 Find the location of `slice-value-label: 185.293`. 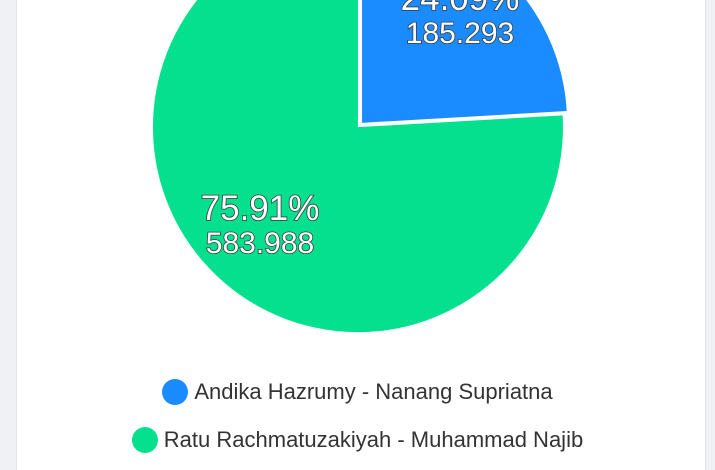

slice-value-label: 185.293 is located at coordinates (460, 33).